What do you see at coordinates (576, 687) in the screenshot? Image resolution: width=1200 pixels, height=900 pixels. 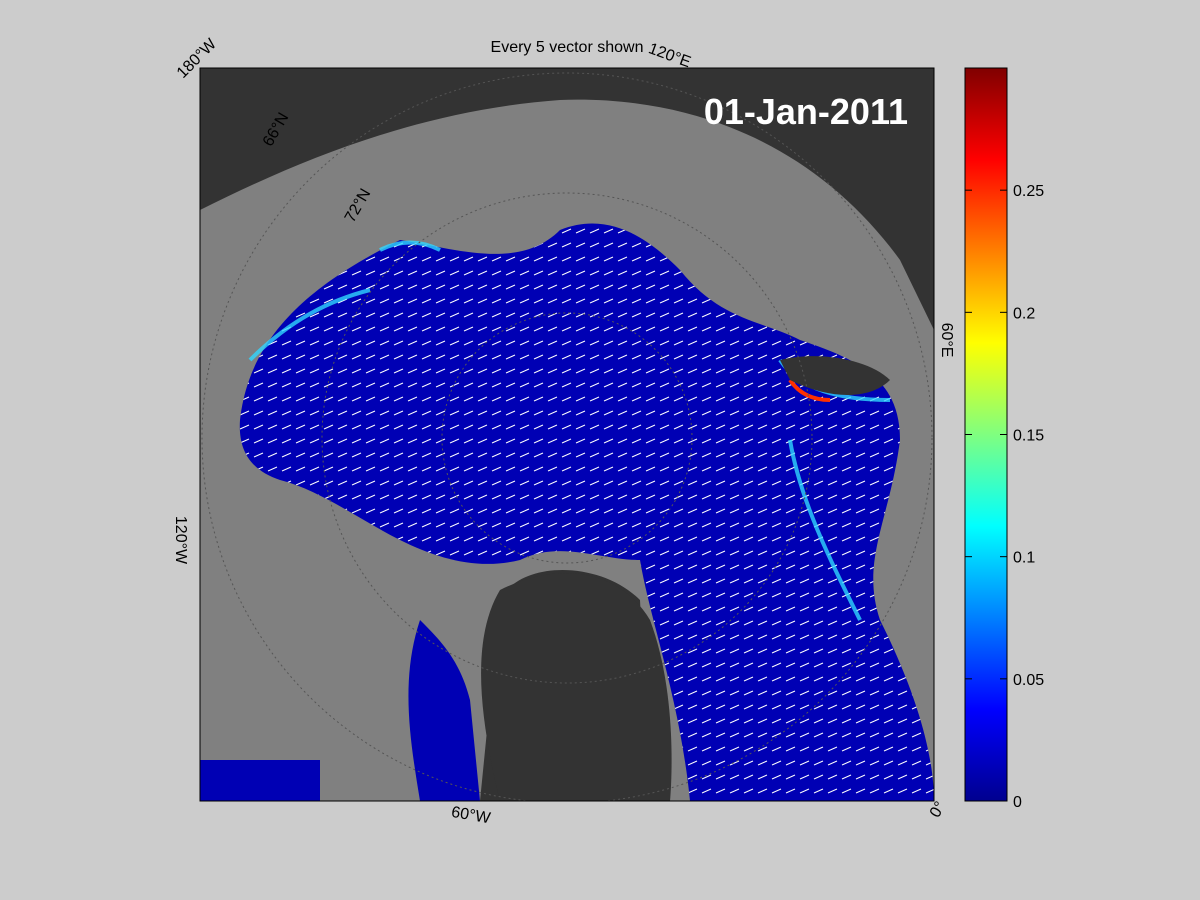 I see `greenland` at bounding box center [576, 687].